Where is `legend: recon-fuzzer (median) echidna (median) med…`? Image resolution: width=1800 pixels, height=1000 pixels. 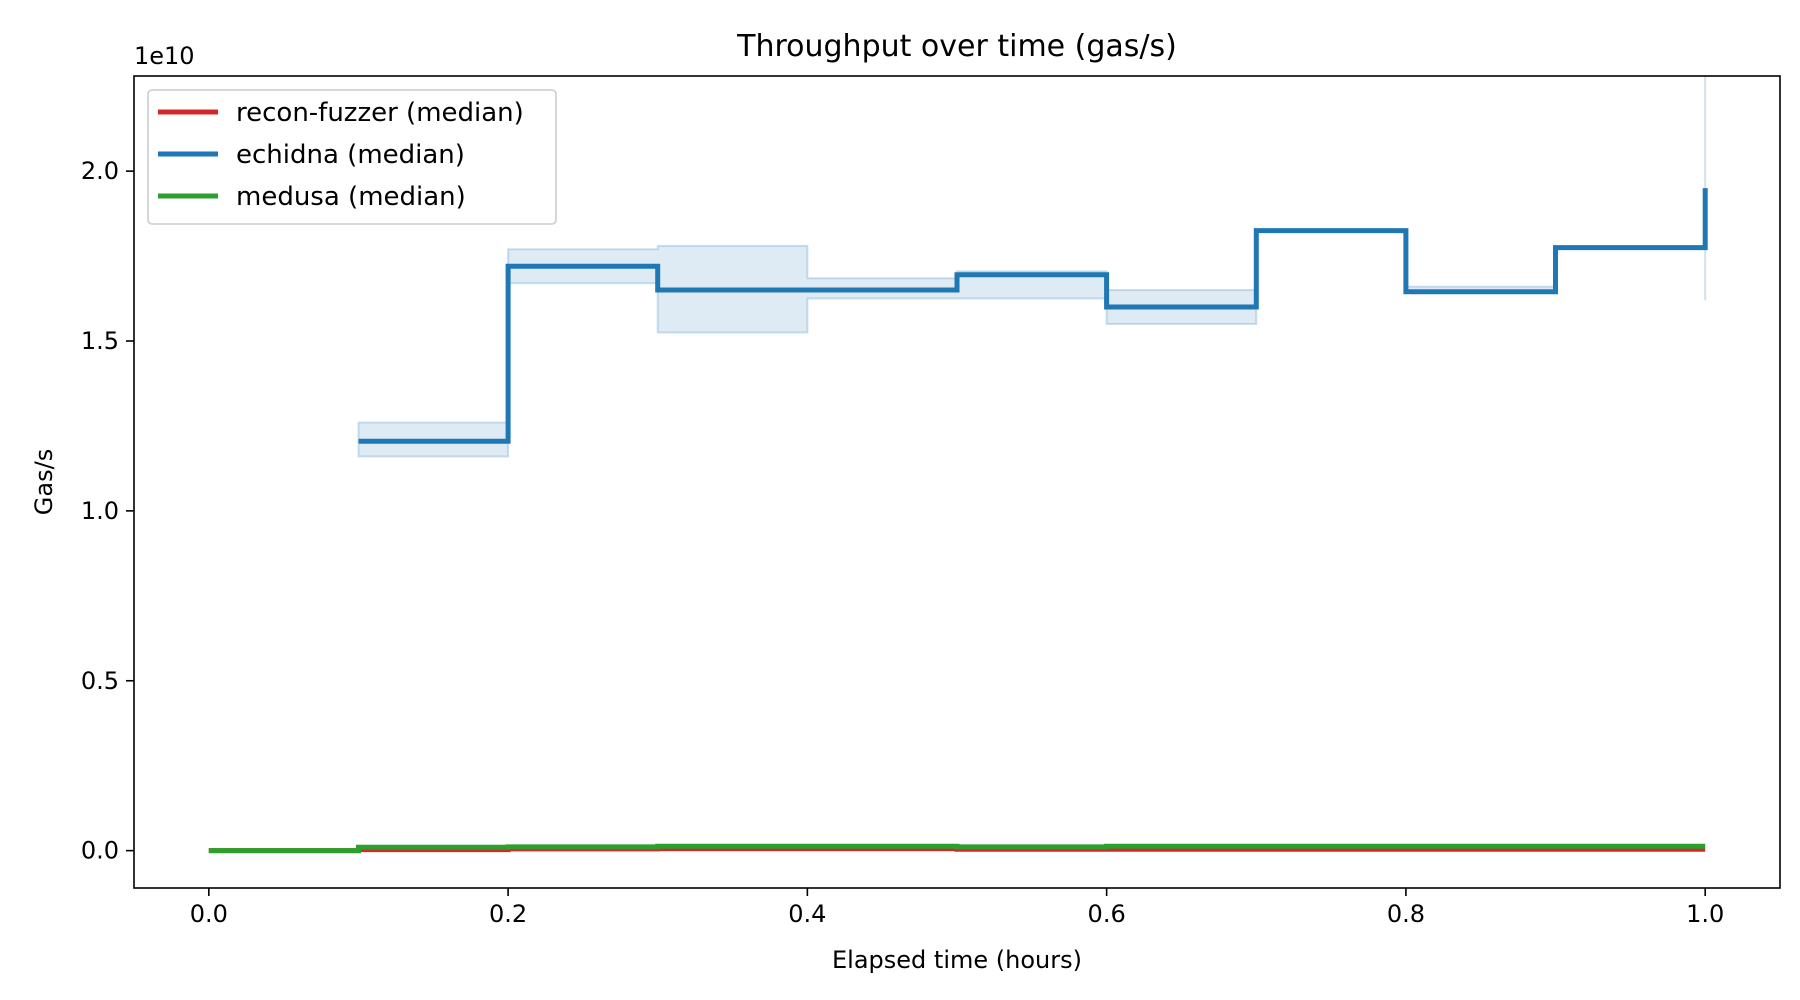 legend: recon-fuzzer (median) echidna (median) med… is located at coordinates (352, 157).